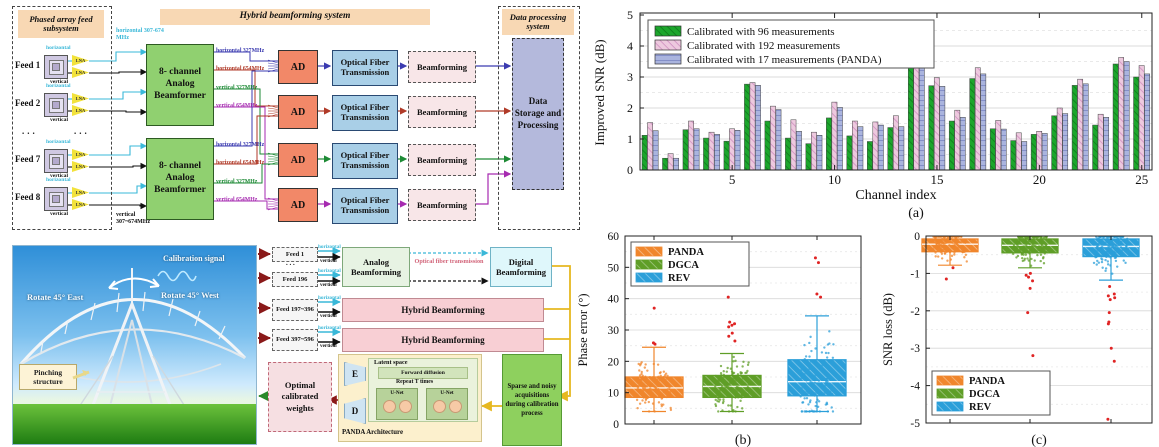 This screenshot has width=1159, height=447. What do you see at coordinates (1018, 151) in the screenshot?
I see `bar-ch19-s2` at bounding box center [1018, 151].